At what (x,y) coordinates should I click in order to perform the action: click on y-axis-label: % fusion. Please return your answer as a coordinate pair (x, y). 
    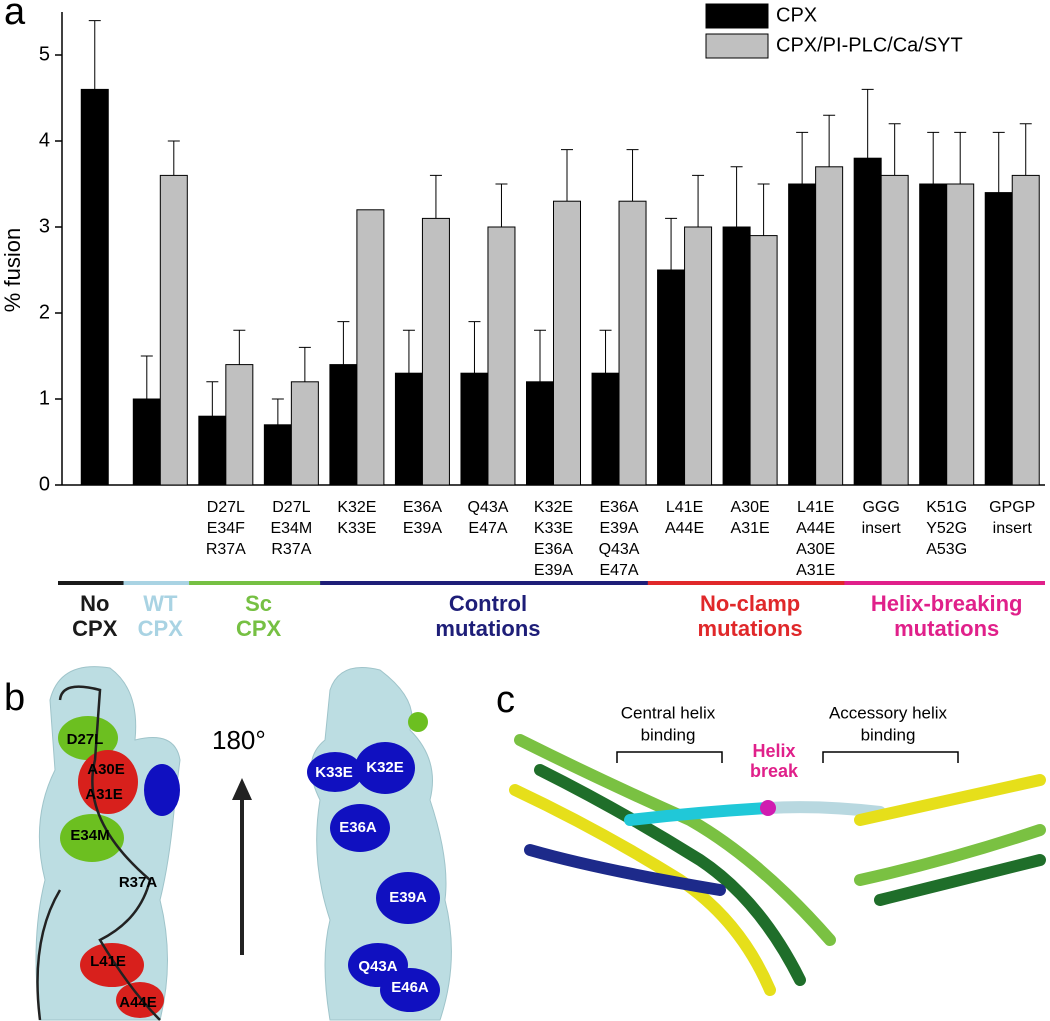
    Looking at the image, I should click on (12, 270).